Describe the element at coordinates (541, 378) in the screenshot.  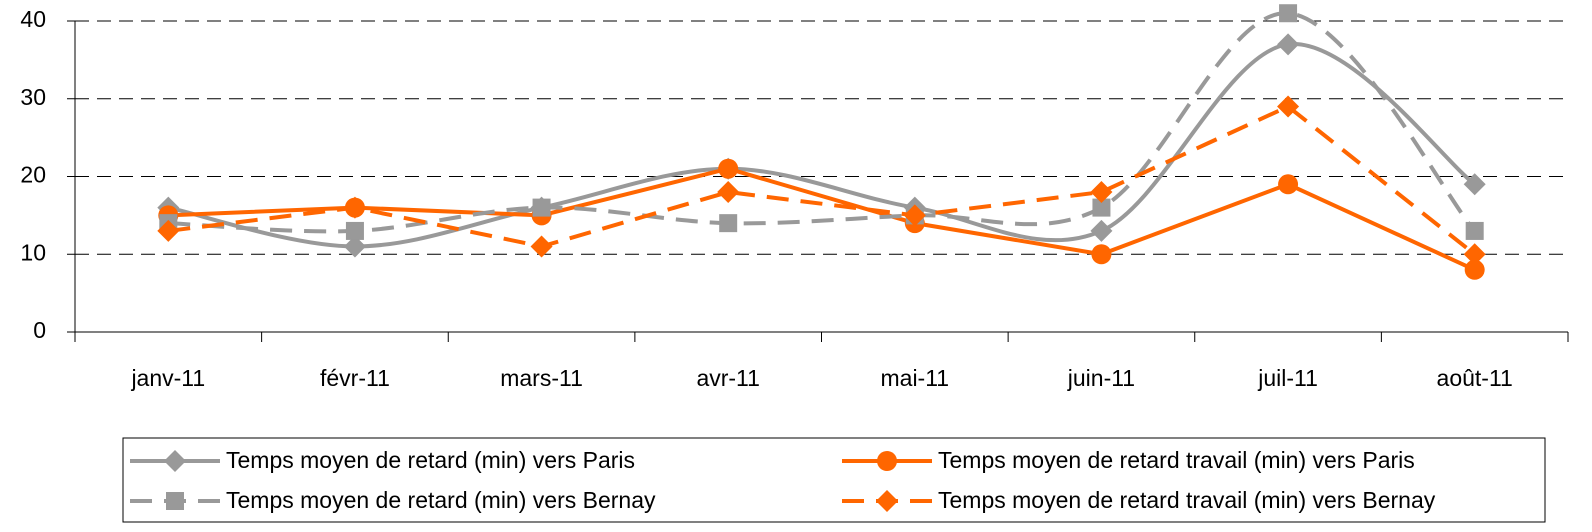
I see `x-tick-label: mars-11` at that location.